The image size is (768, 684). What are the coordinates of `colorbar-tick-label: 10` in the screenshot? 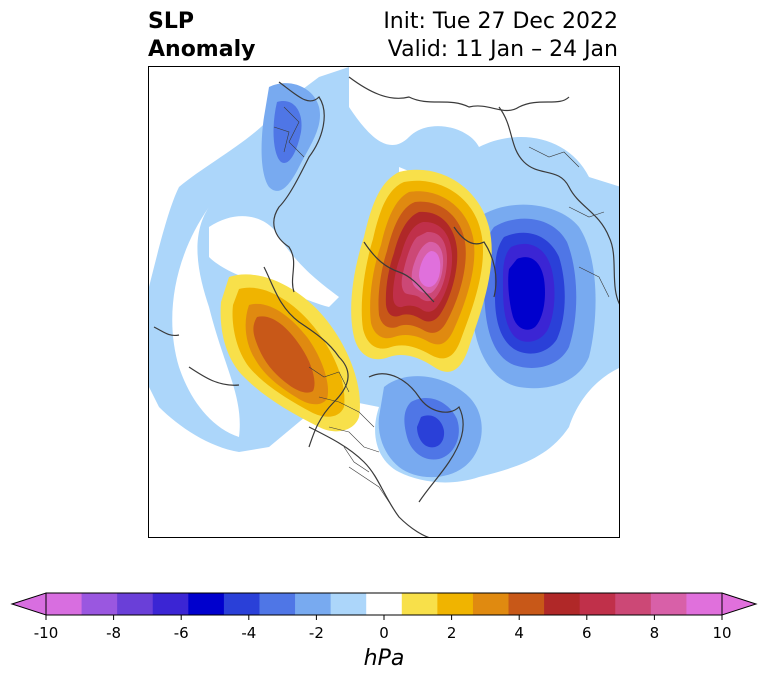 It's located at (721, 633).